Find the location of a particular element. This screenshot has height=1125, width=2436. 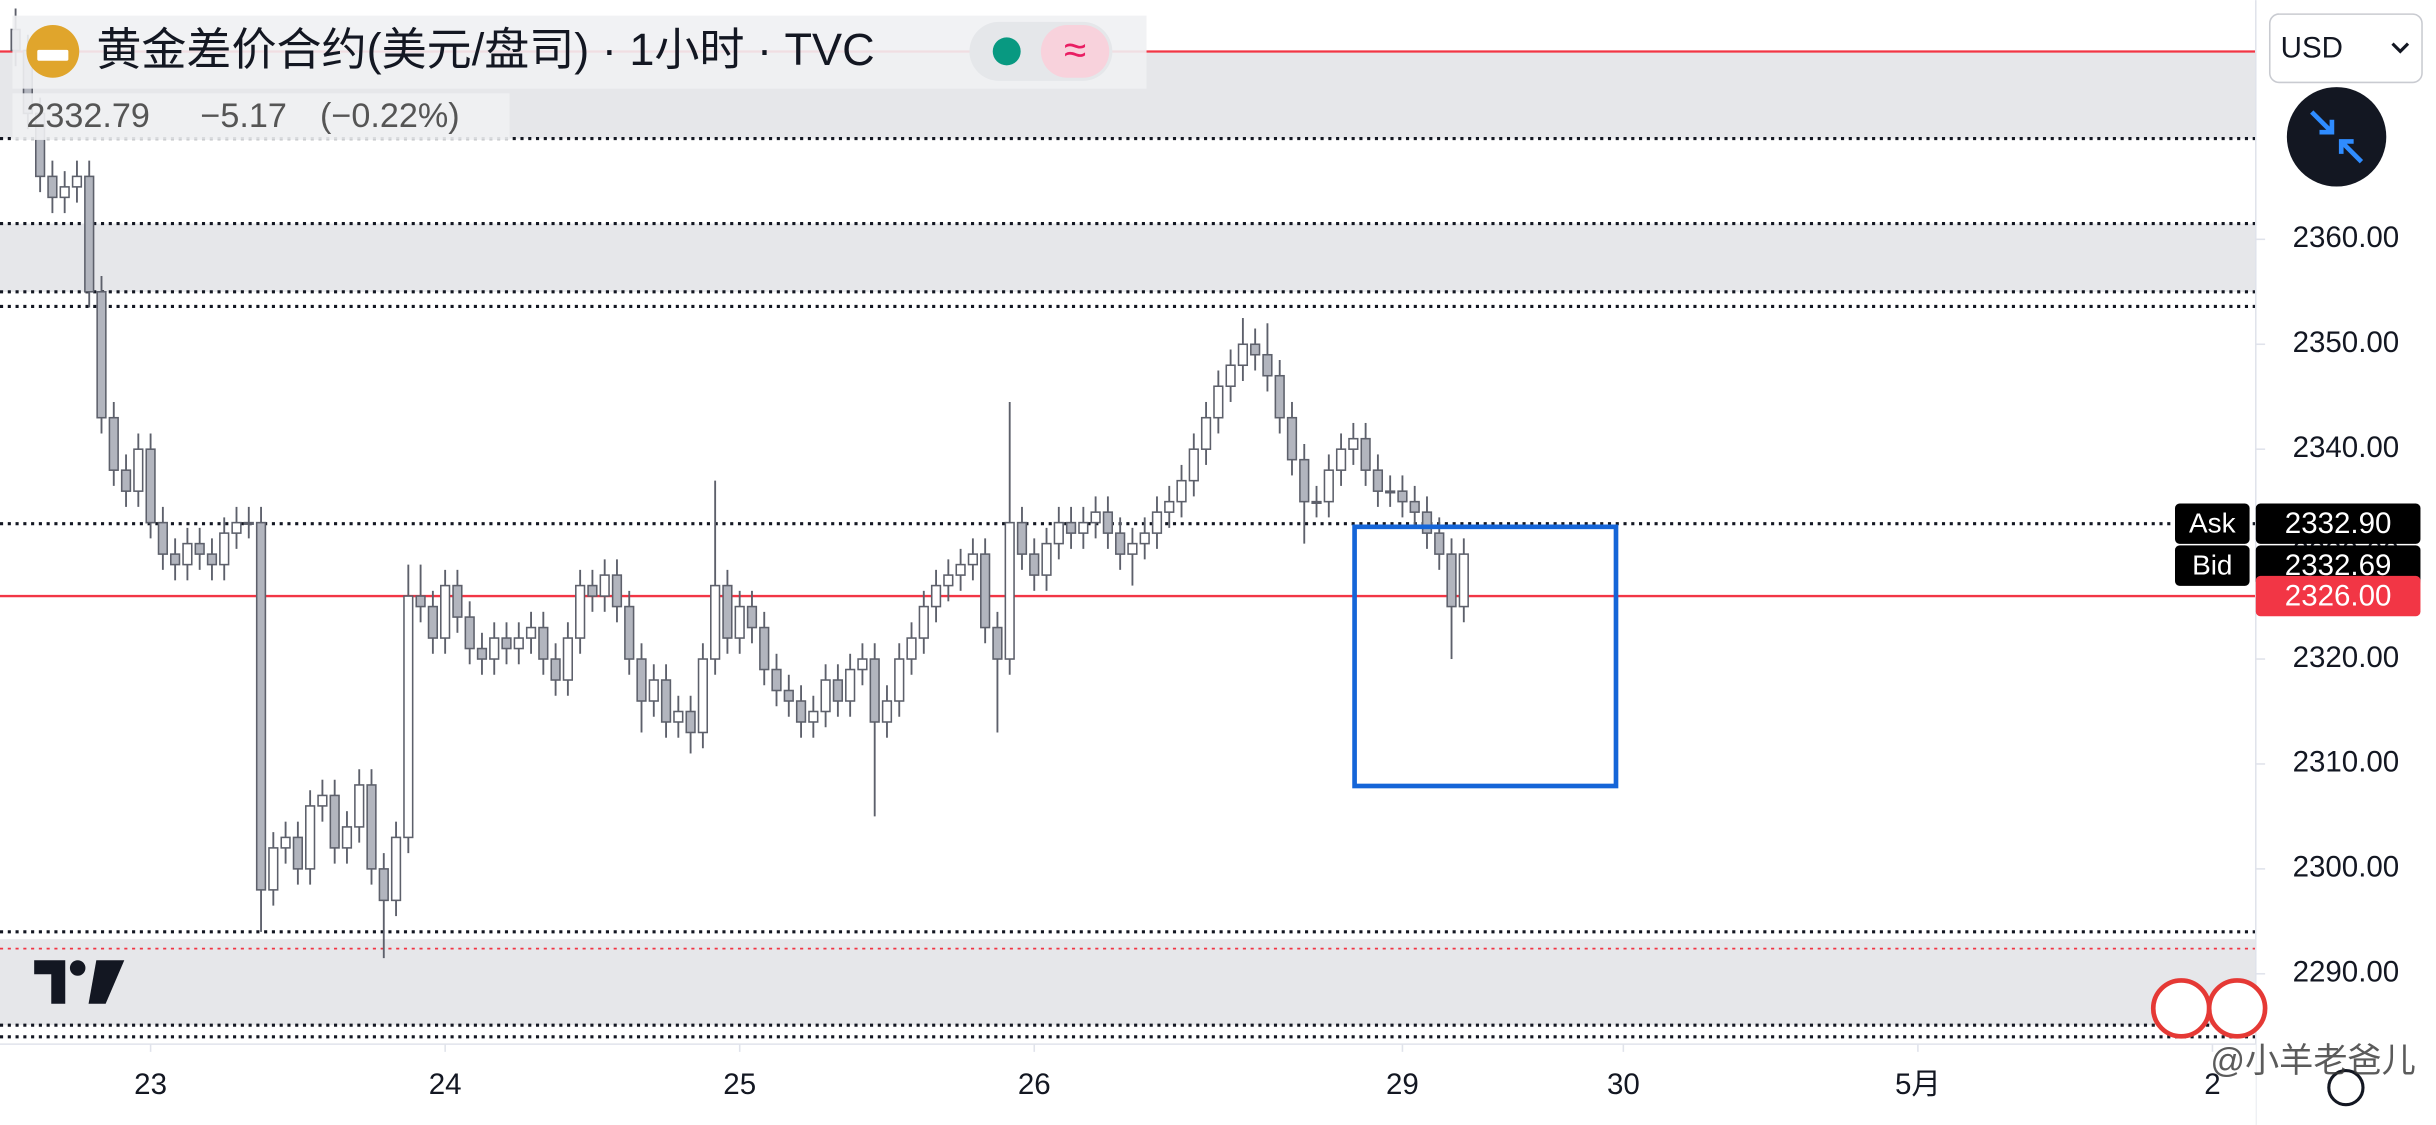

currency-select is located at coordinates (2345, 48).